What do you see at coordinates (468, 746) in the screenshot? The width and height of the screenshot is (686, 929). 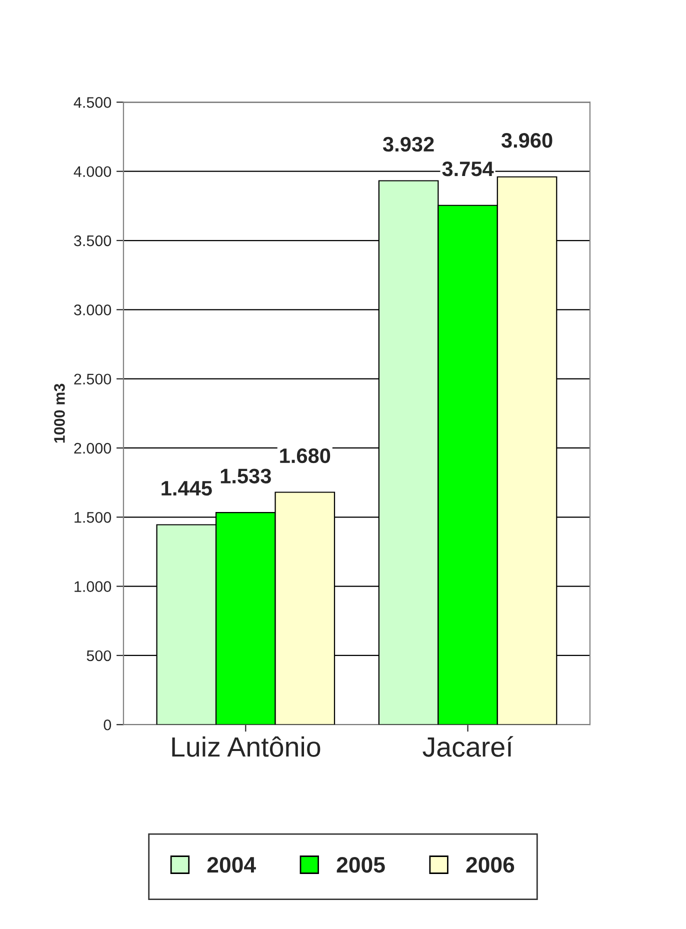 I see `x-tick-label: Jacareí` at bounding box center [468, 746].